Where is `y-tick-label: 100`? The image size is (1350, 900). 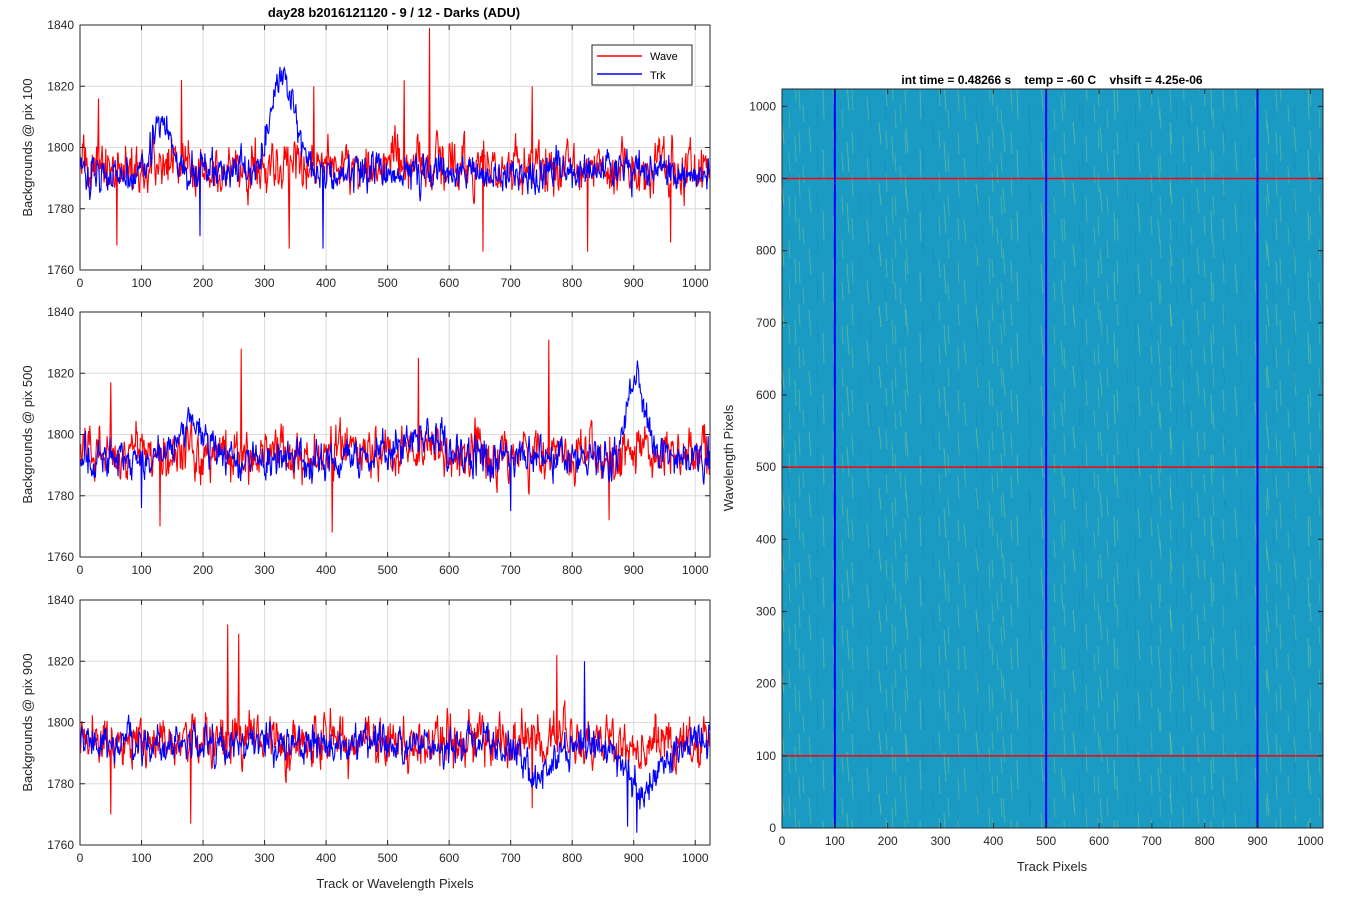
y-tick-label: 100 is located at coordinates (766, 756).